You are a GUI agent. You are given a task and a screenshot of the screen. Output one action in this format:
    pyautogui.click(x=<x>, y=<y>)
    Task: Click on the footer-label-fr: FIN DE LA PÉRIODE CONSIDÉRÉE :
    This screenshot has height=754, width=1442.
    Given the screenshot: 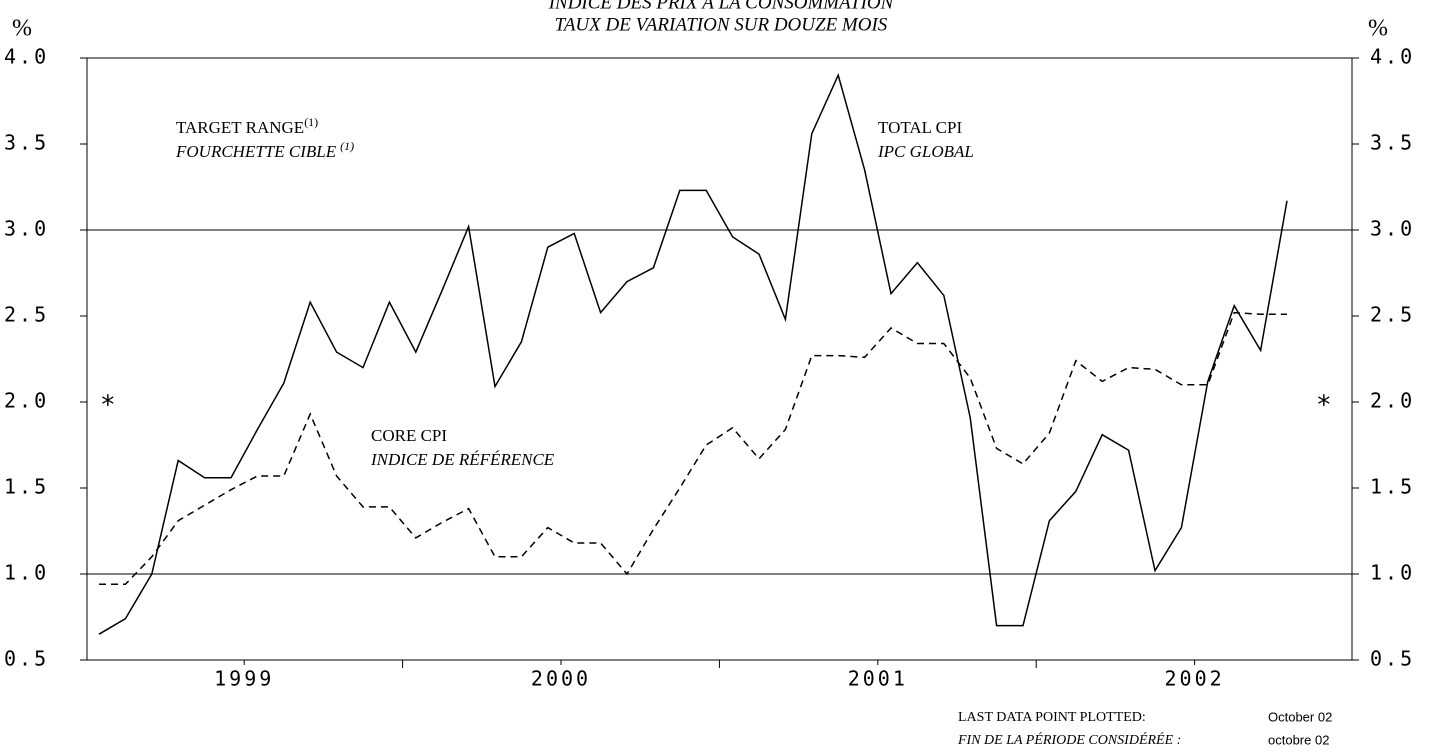 What is the action you would take?
    pyautogui.click(x=1069, y=739)
    